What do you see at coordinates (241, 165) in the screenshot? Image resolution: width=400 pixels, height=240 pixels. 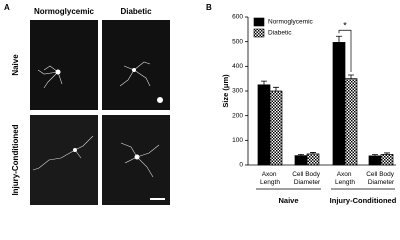 I see `y-tick-label: 0` at bounding box center [241, 165].